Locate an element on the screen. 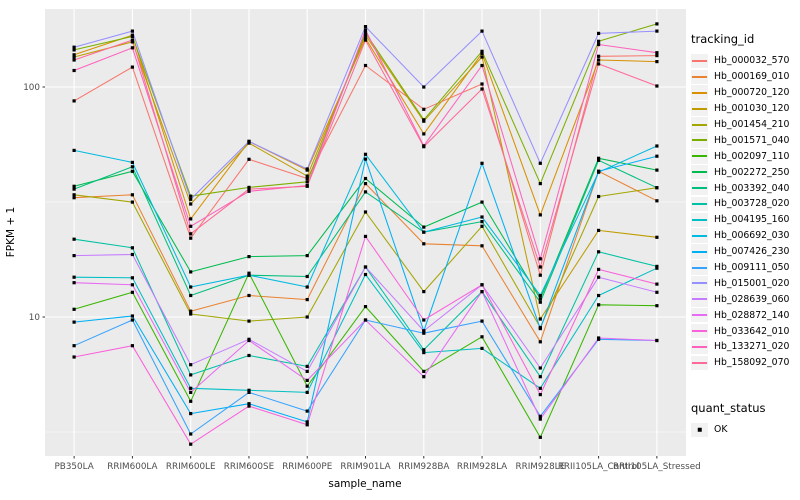 Image resolution: width=800 pixels, height=500 pixels. legend-item-label: Hb_001030_120 is located at coordinates (752, 109).